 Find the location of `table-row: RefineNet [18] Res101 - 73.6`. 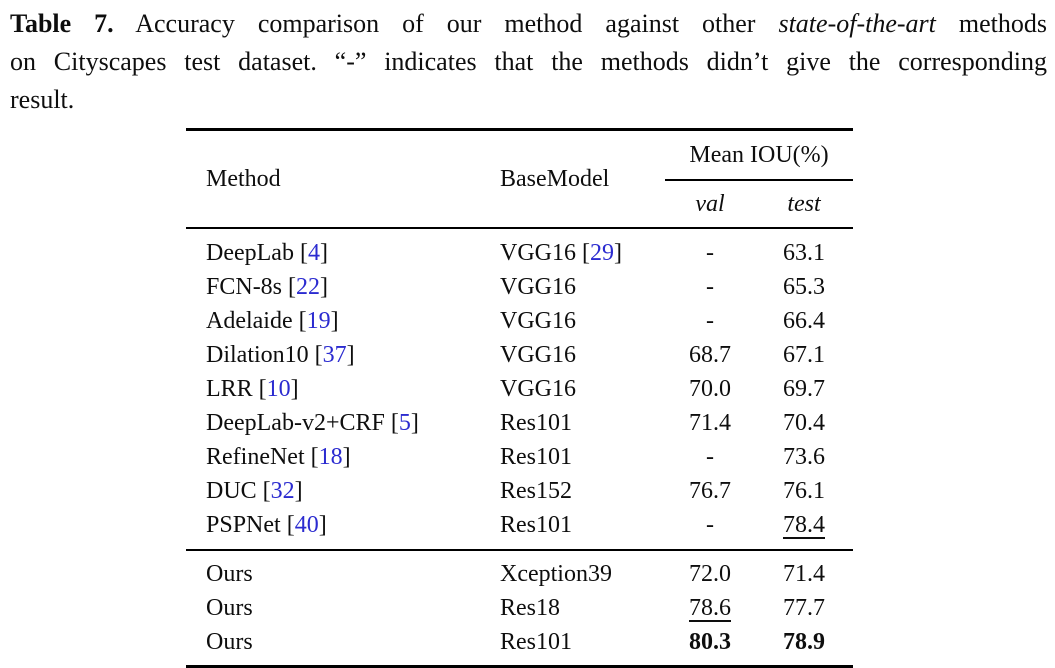

table-row: RefineNet [18] Res101 - 73.6 is located at coordinates (519, 457).